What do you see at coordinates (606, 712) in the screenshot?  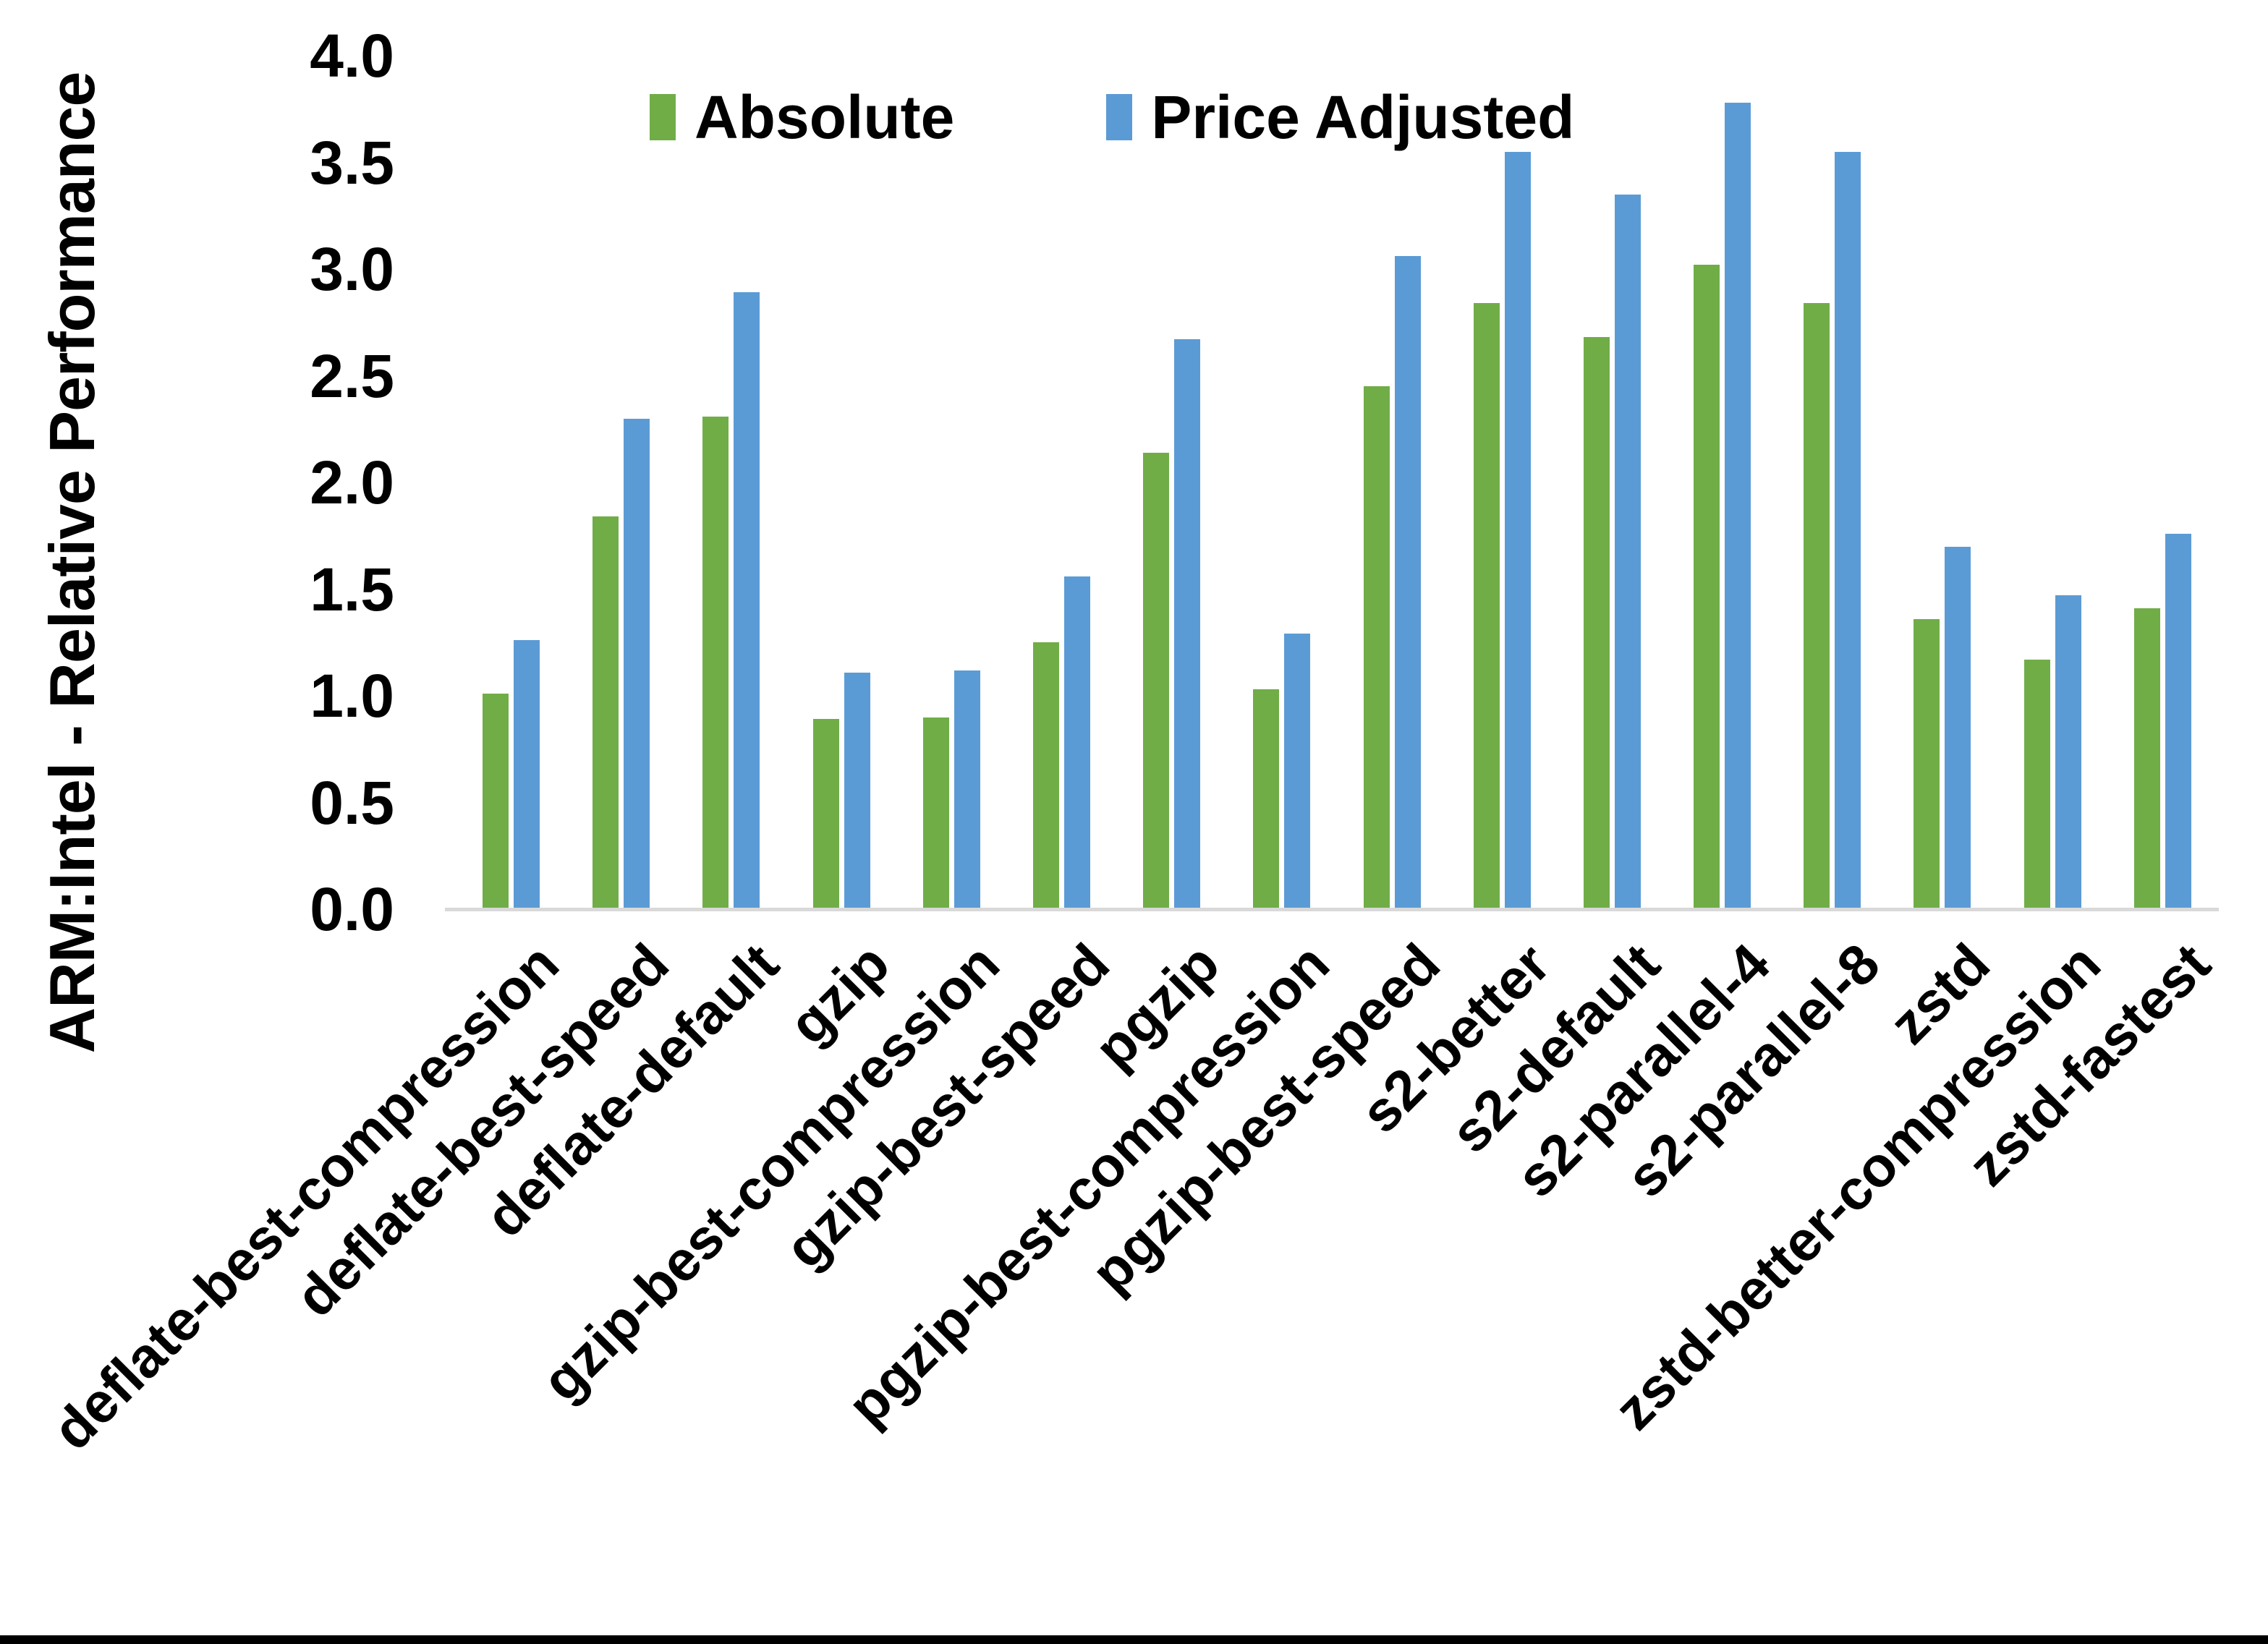 I see `bar-absolute-deflate-best-speed` at bounding box center [606, 712].